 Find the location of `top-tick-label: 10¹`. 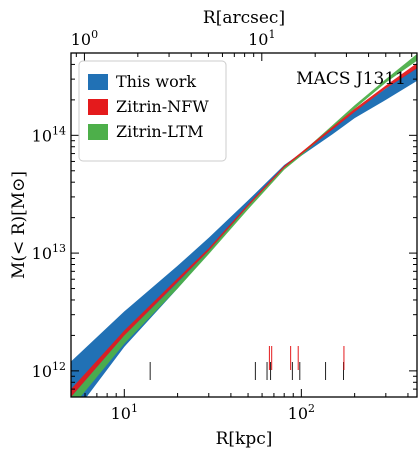

top-tick-label: 10¹ is located at coordinates (261, 38).